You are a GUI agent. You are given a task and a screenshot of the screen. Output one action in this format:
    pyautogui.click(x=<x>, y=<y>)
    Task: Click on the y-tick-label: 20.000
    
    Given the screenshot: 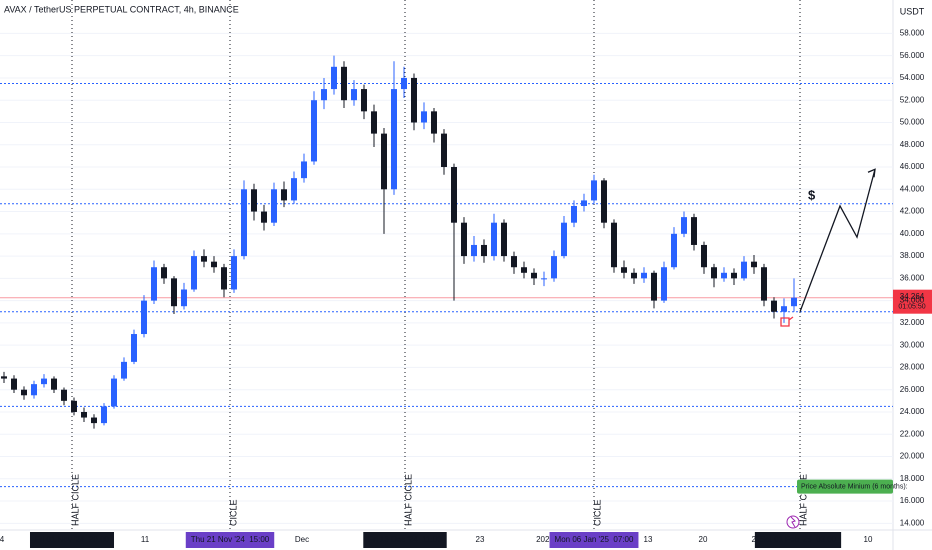 What is the action you would take?
    pyautogui.click(x=912, y=456)
    